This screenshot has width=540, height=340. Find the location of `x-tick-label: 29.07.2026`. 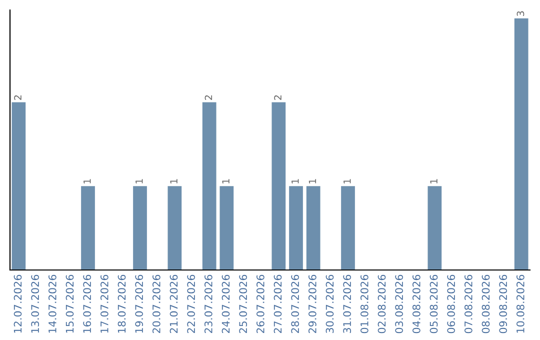

x-tick-label: 29.07.2026 is located at coordinates (312, 304).